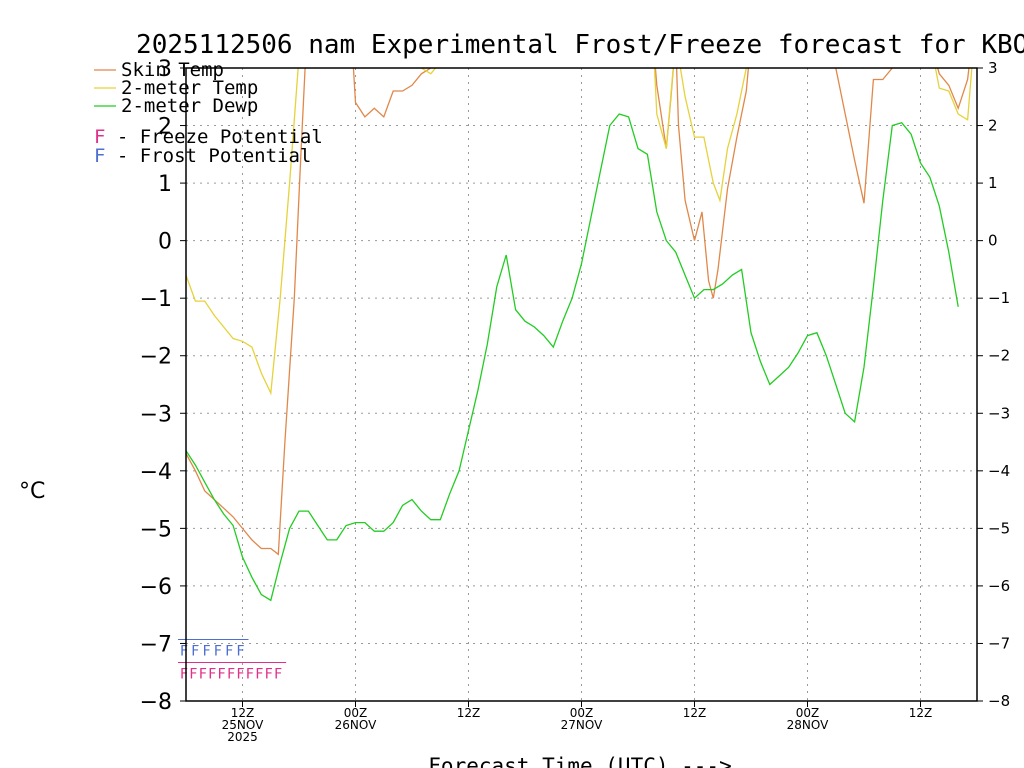 This screenshot has height=768, width=1024. I want to click on y-tick-label-right: 0, so click(993, 241).